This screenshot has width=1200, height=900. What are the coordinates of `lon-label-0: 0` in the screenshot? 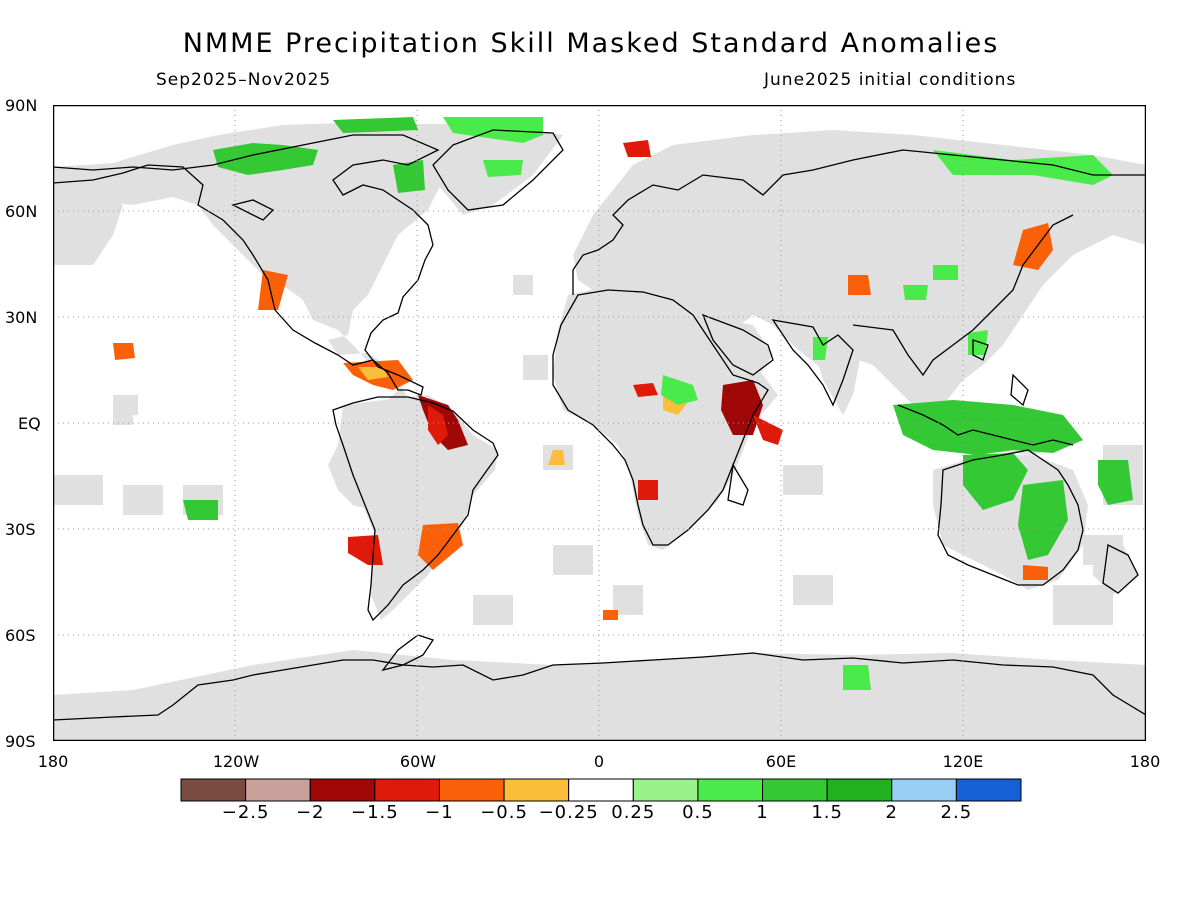 It's located at (599, 761).